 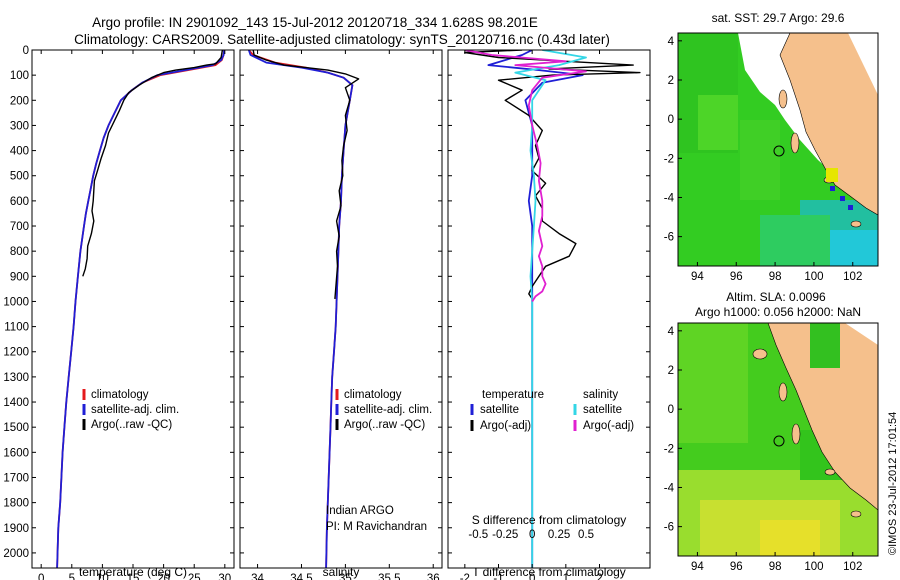 I want to click on depth-tick-label: 2000, so click(x=16, y=554).